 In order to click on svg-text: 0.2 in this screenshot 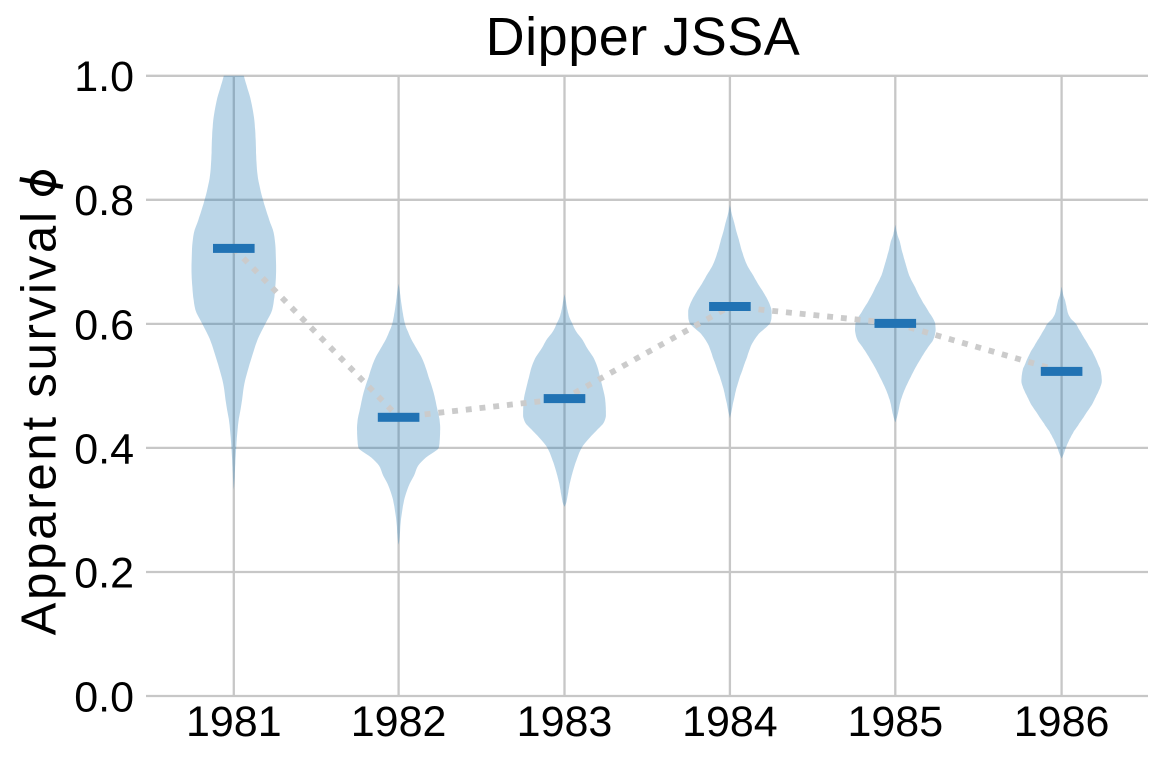, I will do `click(104, 573)`.